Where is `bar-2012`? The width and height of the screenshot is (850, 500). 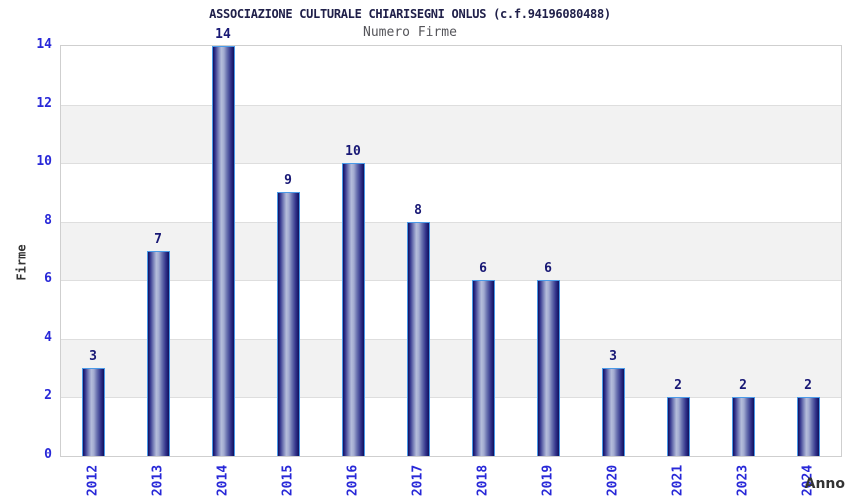
bar-2012 is located at coordinates (93, 412).